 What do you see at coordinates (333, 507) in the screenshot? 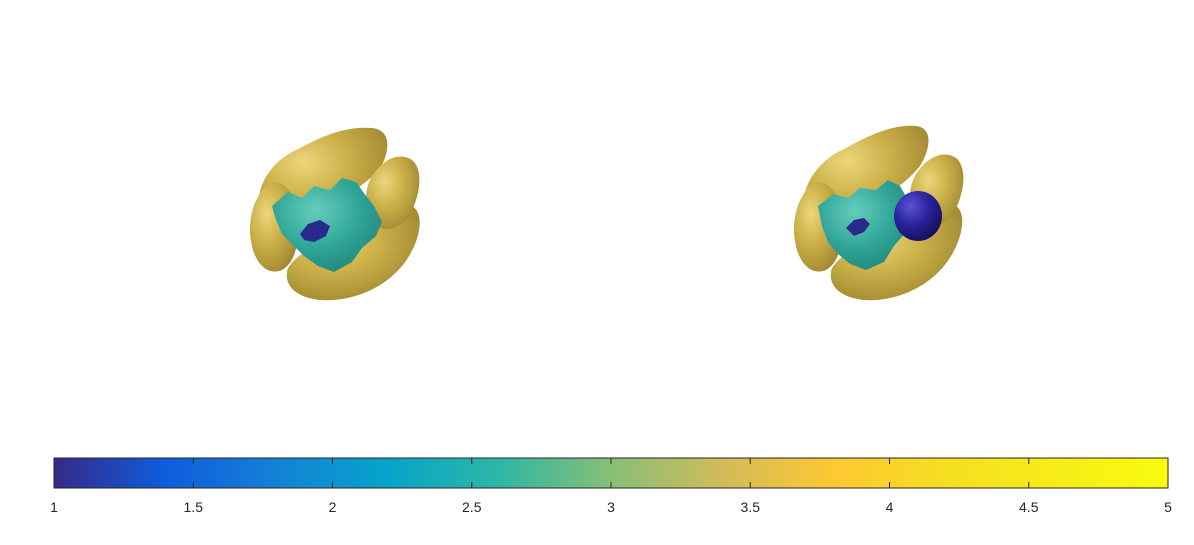
I see `colorbar-tick-label: 2` at bounding box center [333, 507].